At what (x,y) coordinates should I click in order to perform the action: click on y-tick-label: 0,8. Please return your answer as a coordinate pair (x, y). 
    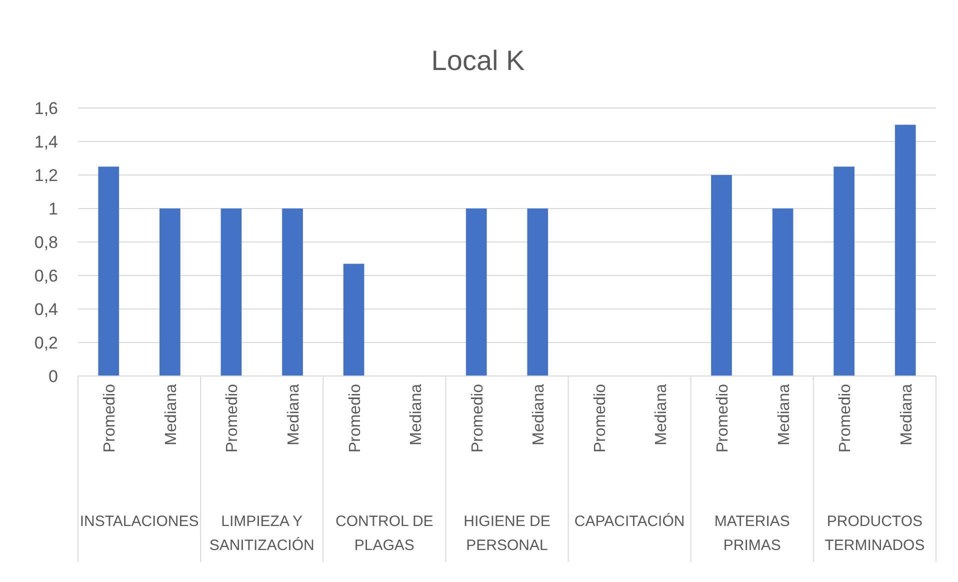
    Looking at the image, I should click on (46, 242).